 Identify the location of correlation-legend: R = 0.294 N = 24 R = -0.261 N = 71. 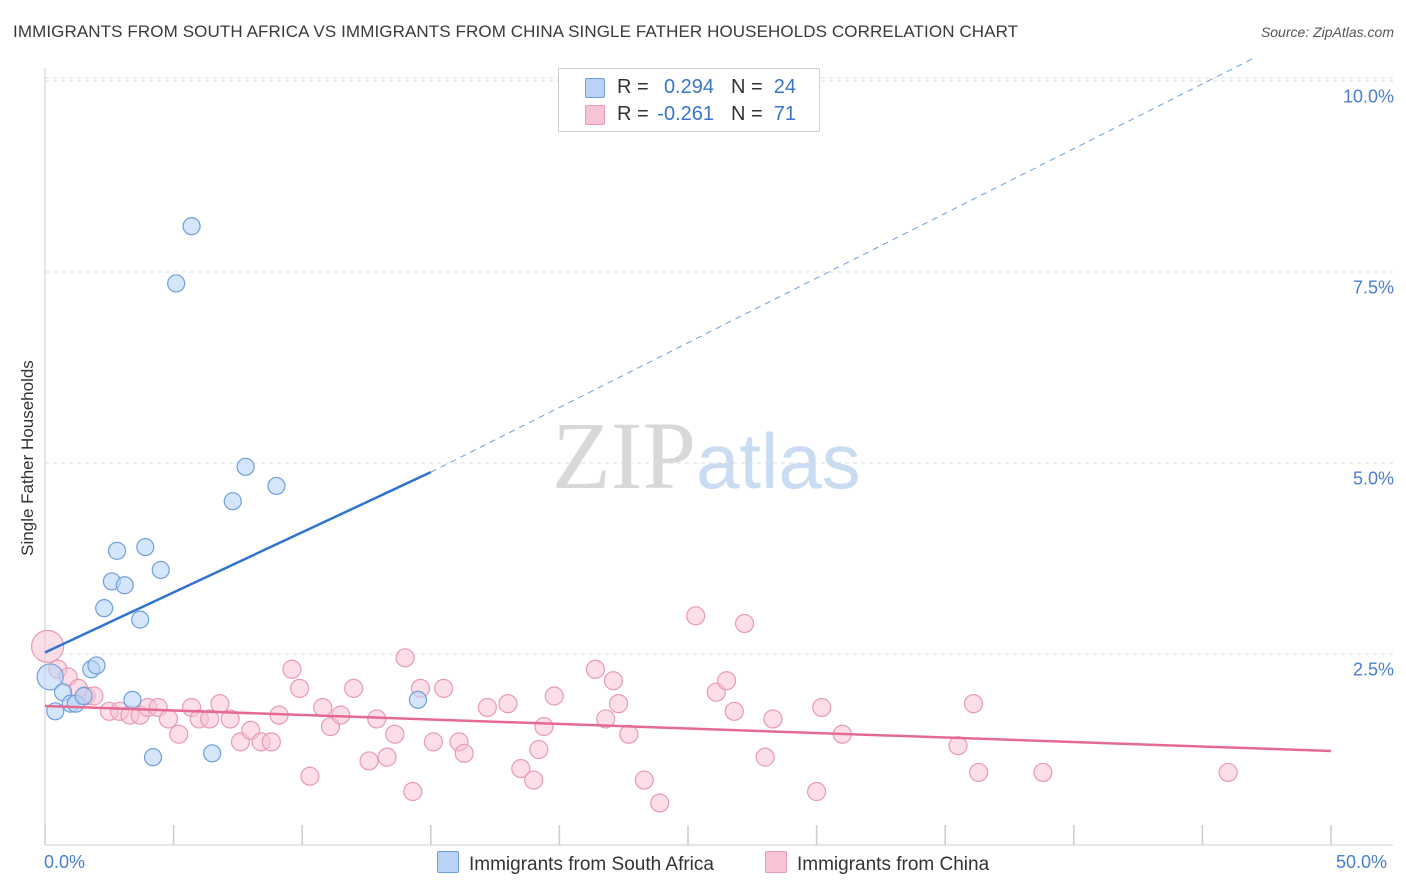
(689, 100).